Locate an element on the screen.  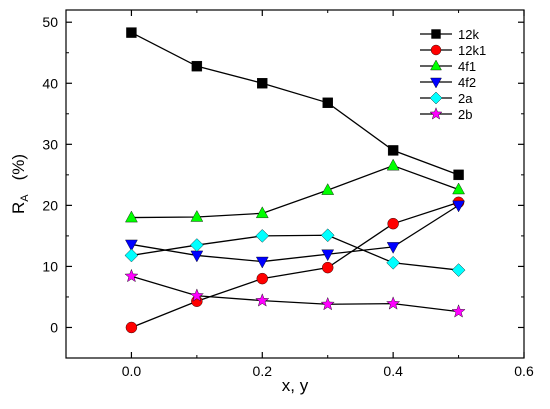
series-line-4f1 is located at coordinates (295, 191).